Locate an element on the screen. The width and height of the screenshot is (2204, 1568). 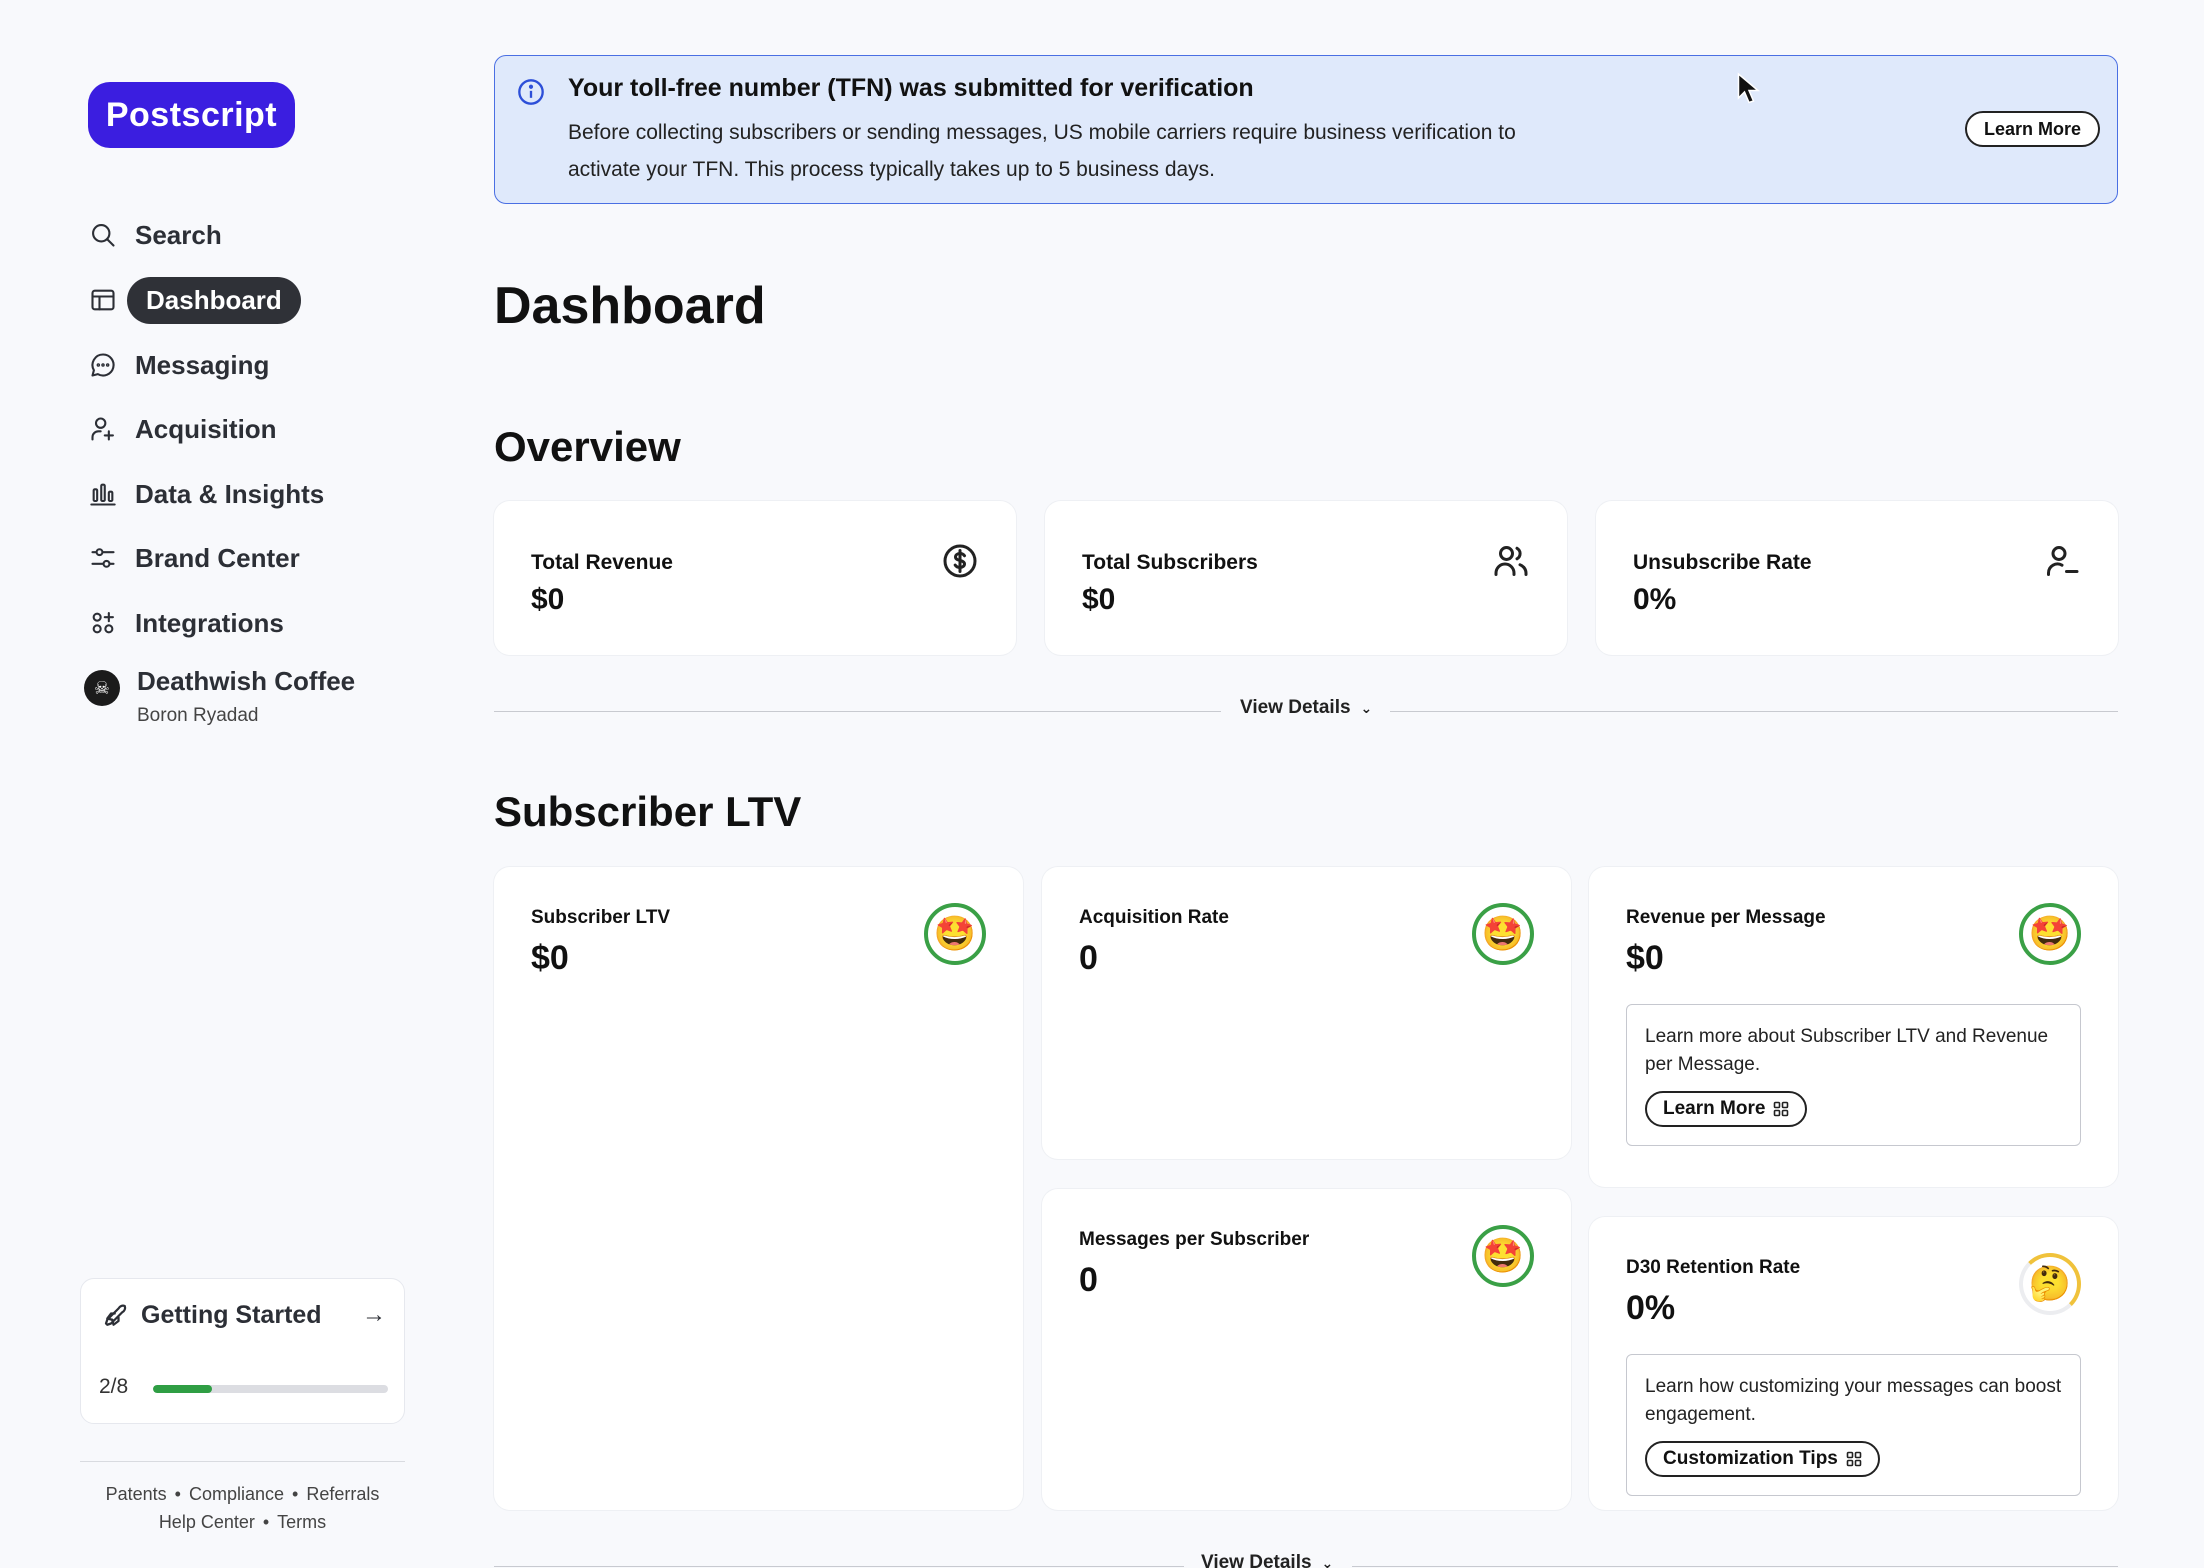
avatar: ☠ is located at coordinates (102, 688).